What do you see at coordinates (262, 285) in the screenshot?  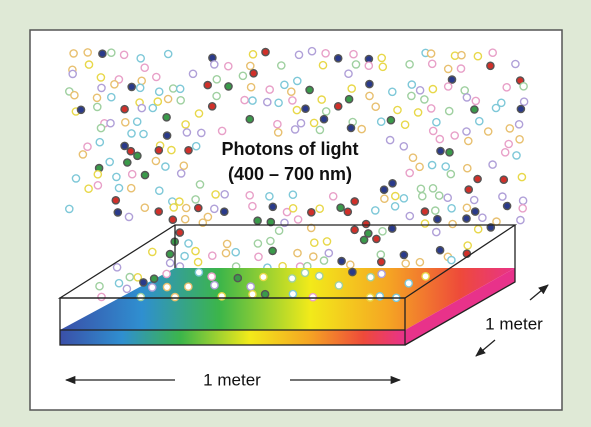 I see `photons-front` at bounding box center [262, 285].